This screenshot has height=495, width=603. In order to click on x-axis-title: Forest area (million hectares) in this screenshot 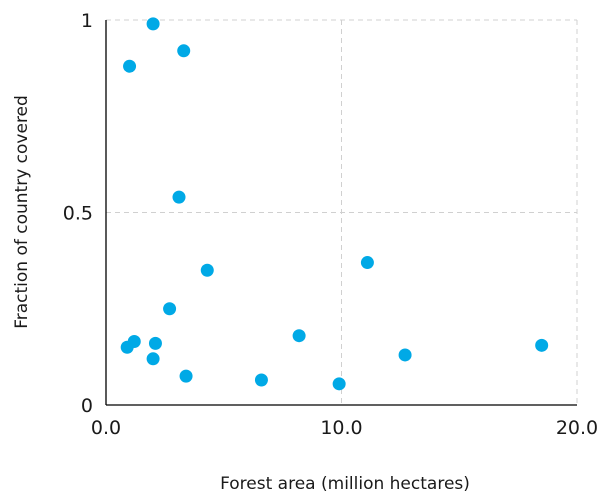, I will do `click(345, 484)`.